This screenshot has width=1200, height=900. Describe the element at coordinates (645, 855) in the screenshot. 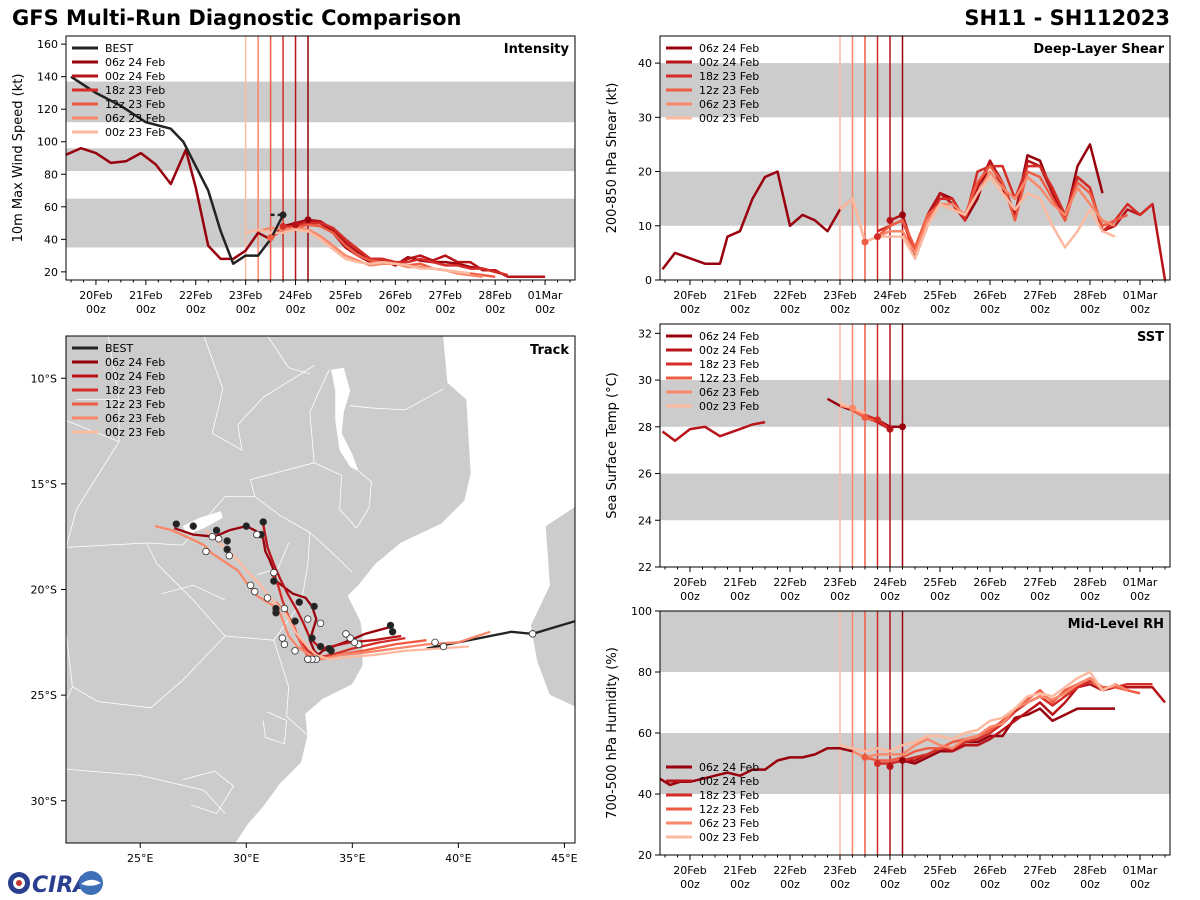

I see `y-tick-label: 20` at that location.